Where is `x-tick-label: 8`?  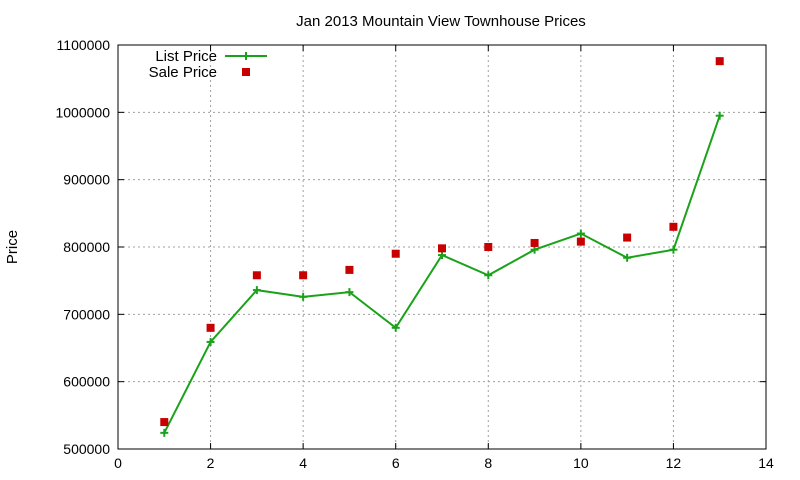 x-tick-label: 8 is located at coordinates (488, 463).